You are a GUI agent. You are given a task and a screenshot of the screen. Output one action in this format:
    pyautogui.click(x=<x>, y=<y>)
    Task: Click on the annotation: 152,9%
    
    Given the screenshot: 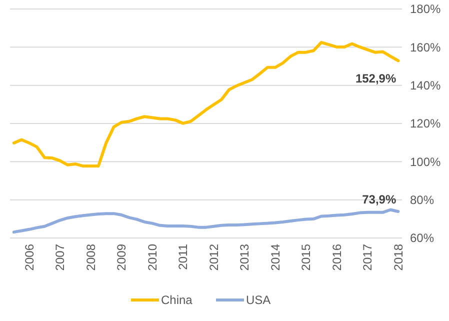 What is the action you would take?
    pyautogui.click(x=375, y=79)
    